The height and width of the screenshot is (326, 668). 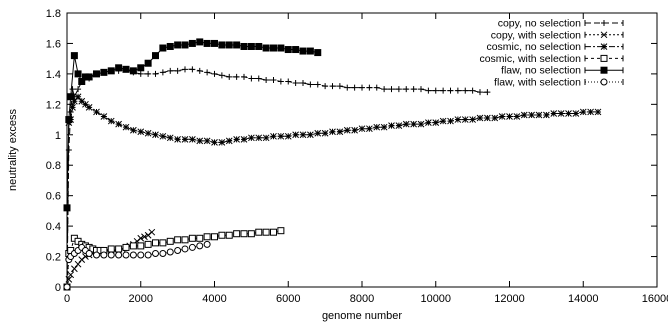 I want to click on x-axis-title: genome number, so click(x=362, y=316).